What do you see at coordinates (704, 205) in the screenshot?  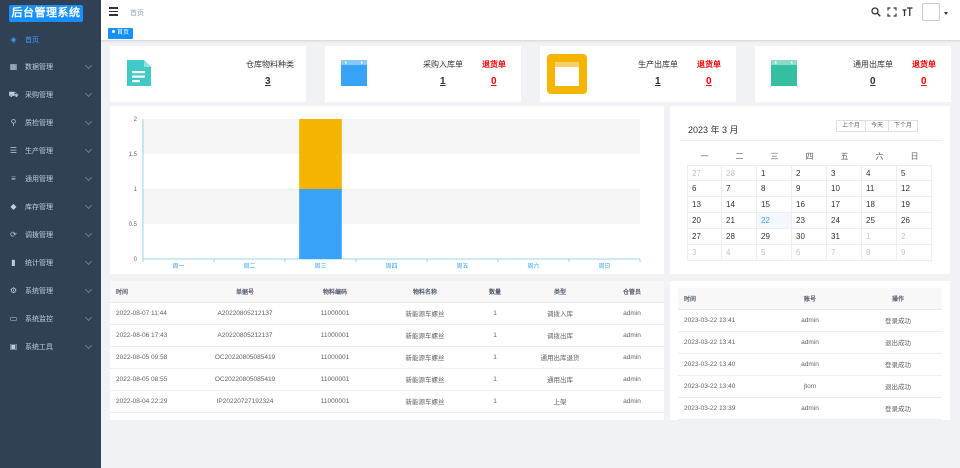 I see `calendar-day: 13` at bounding box center [704, 205].